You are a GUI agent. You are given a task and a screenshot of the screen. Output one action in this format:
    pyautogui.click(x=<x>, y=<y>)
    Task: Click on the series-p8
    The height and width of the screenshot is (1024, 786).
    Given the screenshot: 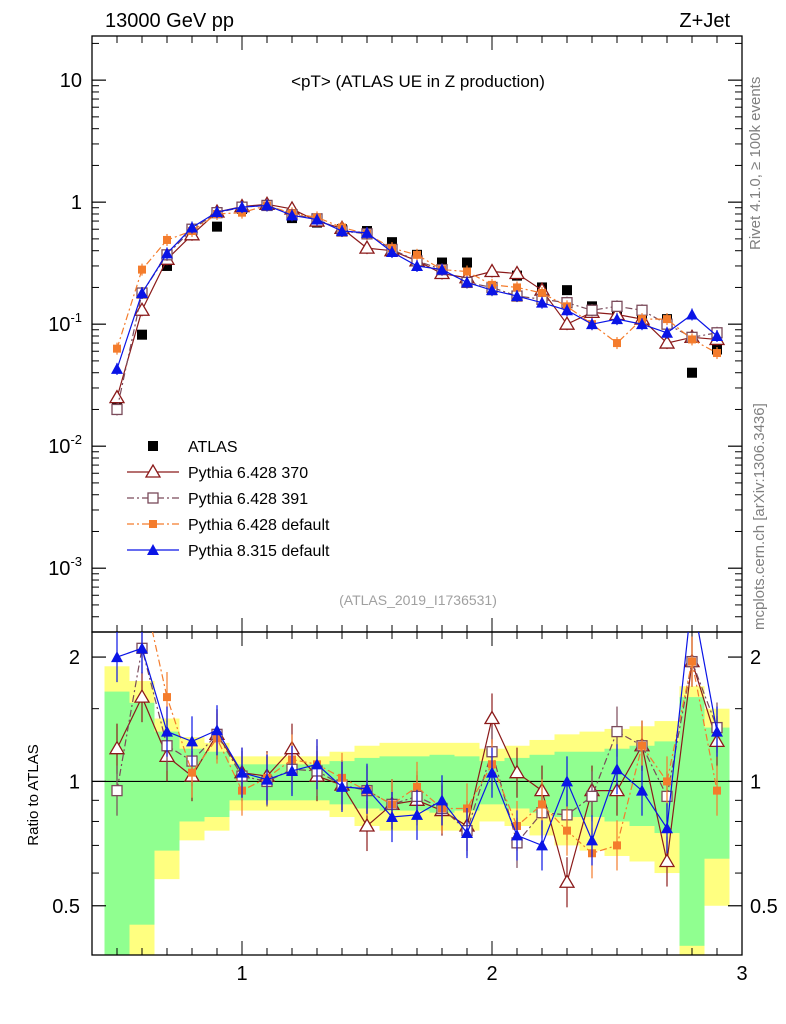 What is the action you would take?
    pyautogui.click(x=417, y=287)
    